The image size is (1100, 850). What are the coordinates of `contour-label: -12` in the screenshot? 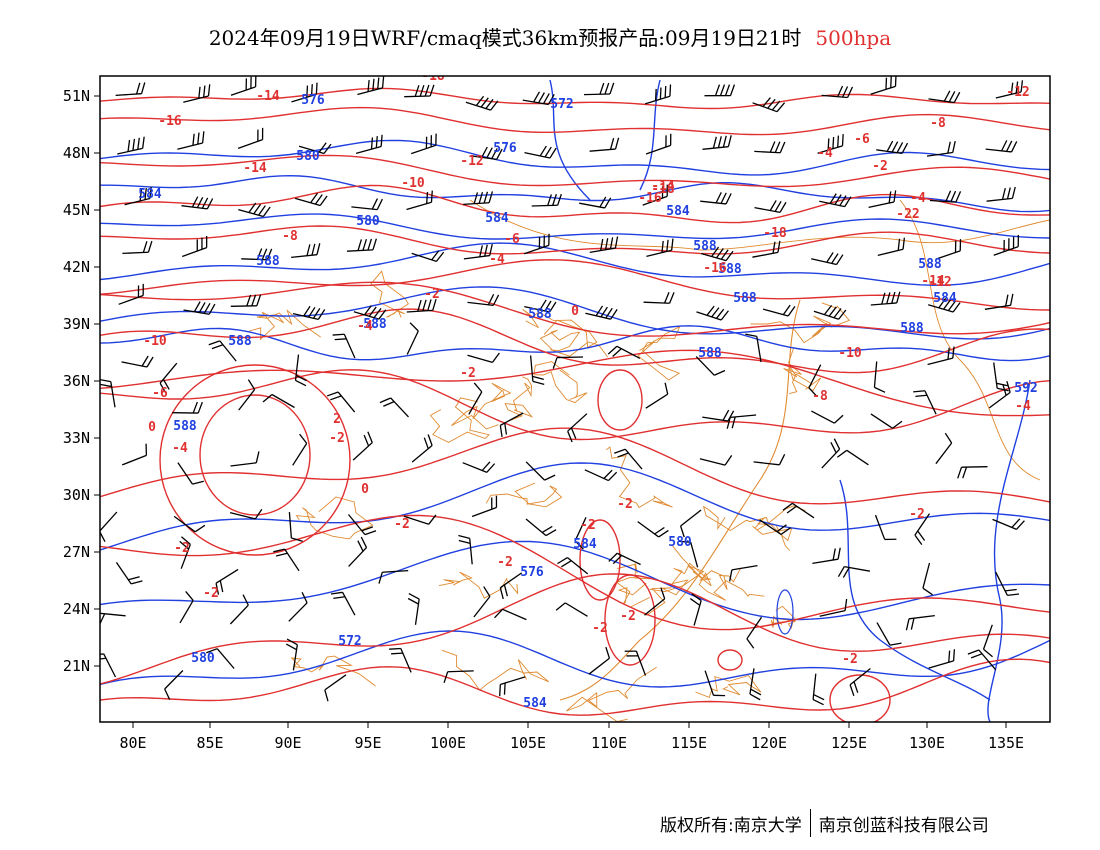 It's located at (939, 282).